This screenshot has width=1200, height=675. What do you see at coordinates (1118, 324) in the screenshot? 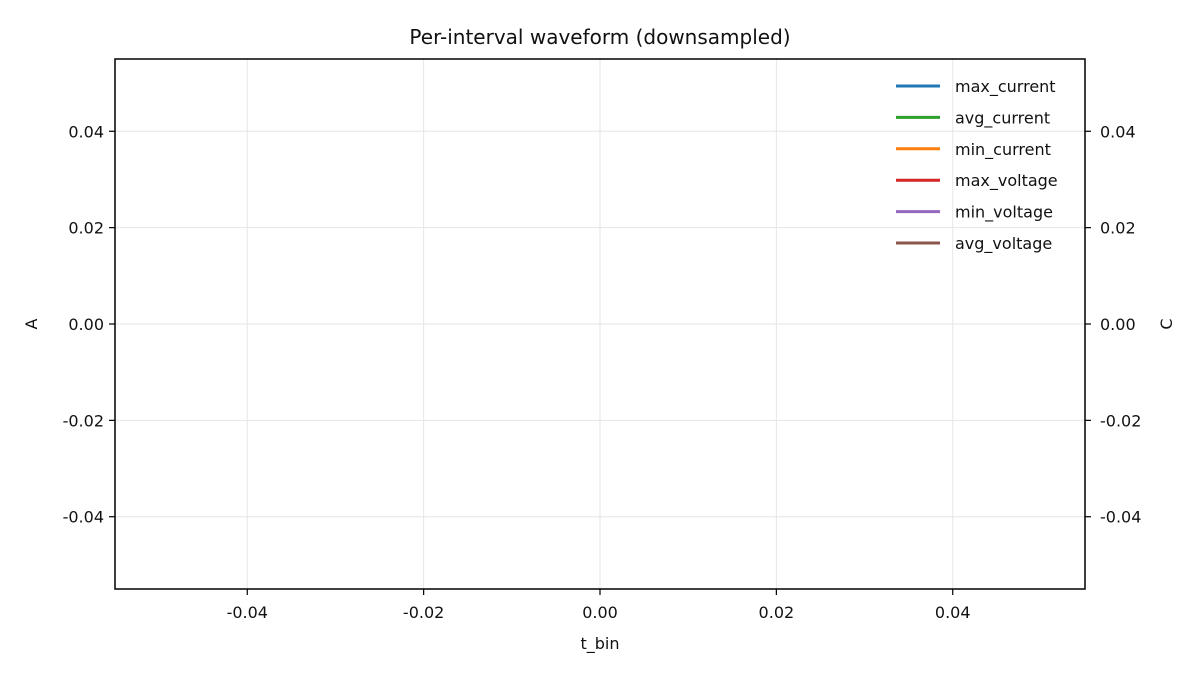
I see `y-tick-label-right: 0.00` at bounding box center [1118, 324].